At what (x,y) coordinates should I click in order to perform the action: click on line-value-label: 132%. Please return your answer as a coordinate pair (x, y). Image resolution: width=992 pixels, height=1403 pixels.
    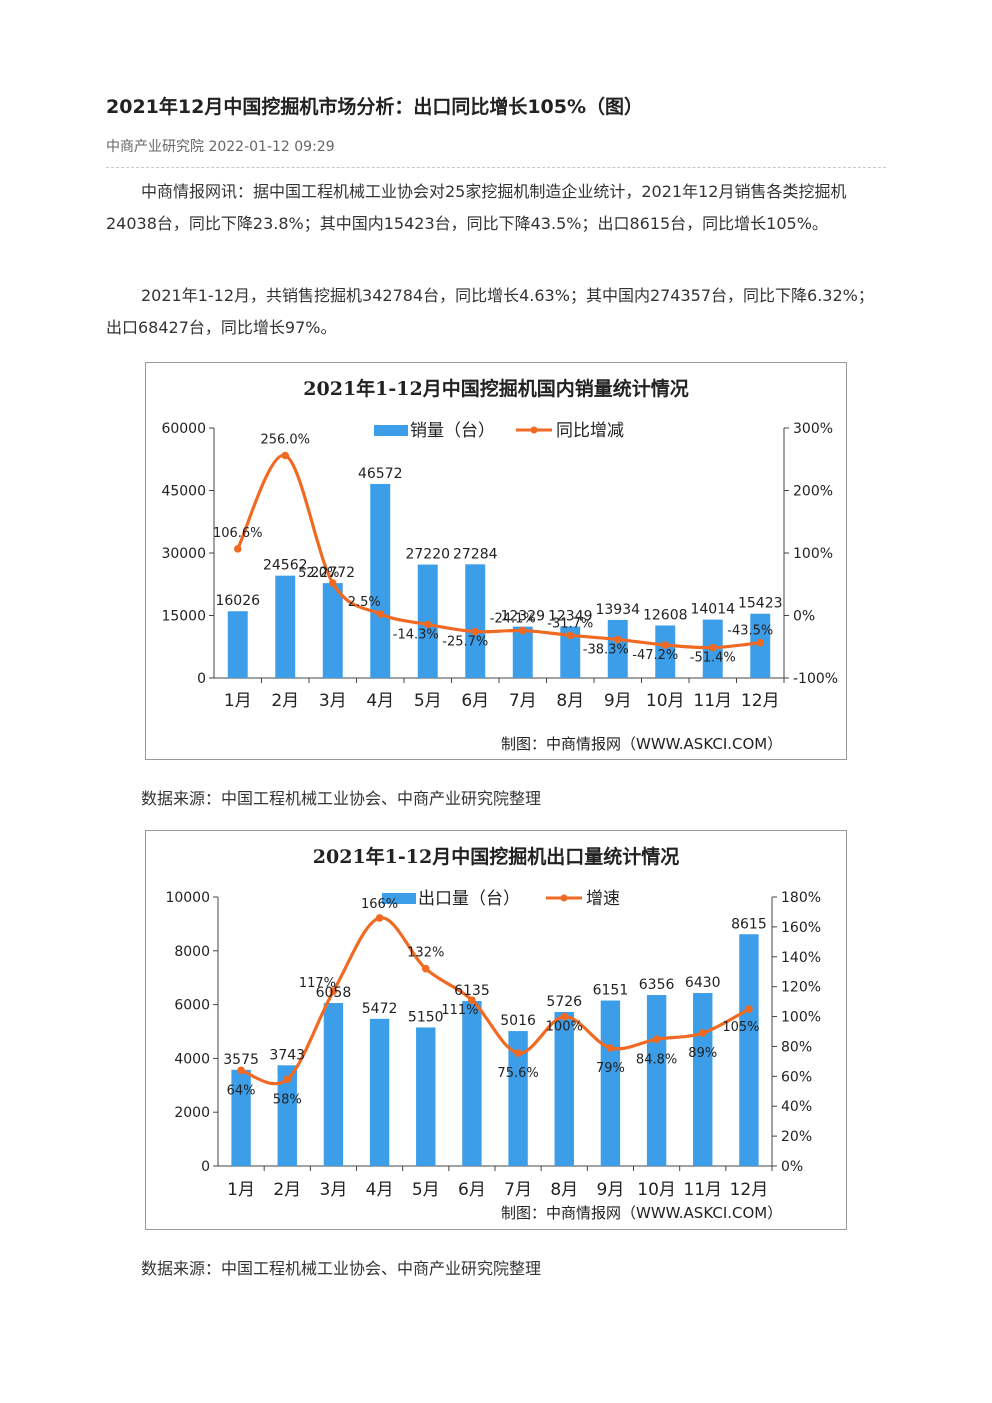
    Looking at the image, I should click on (425, 953).